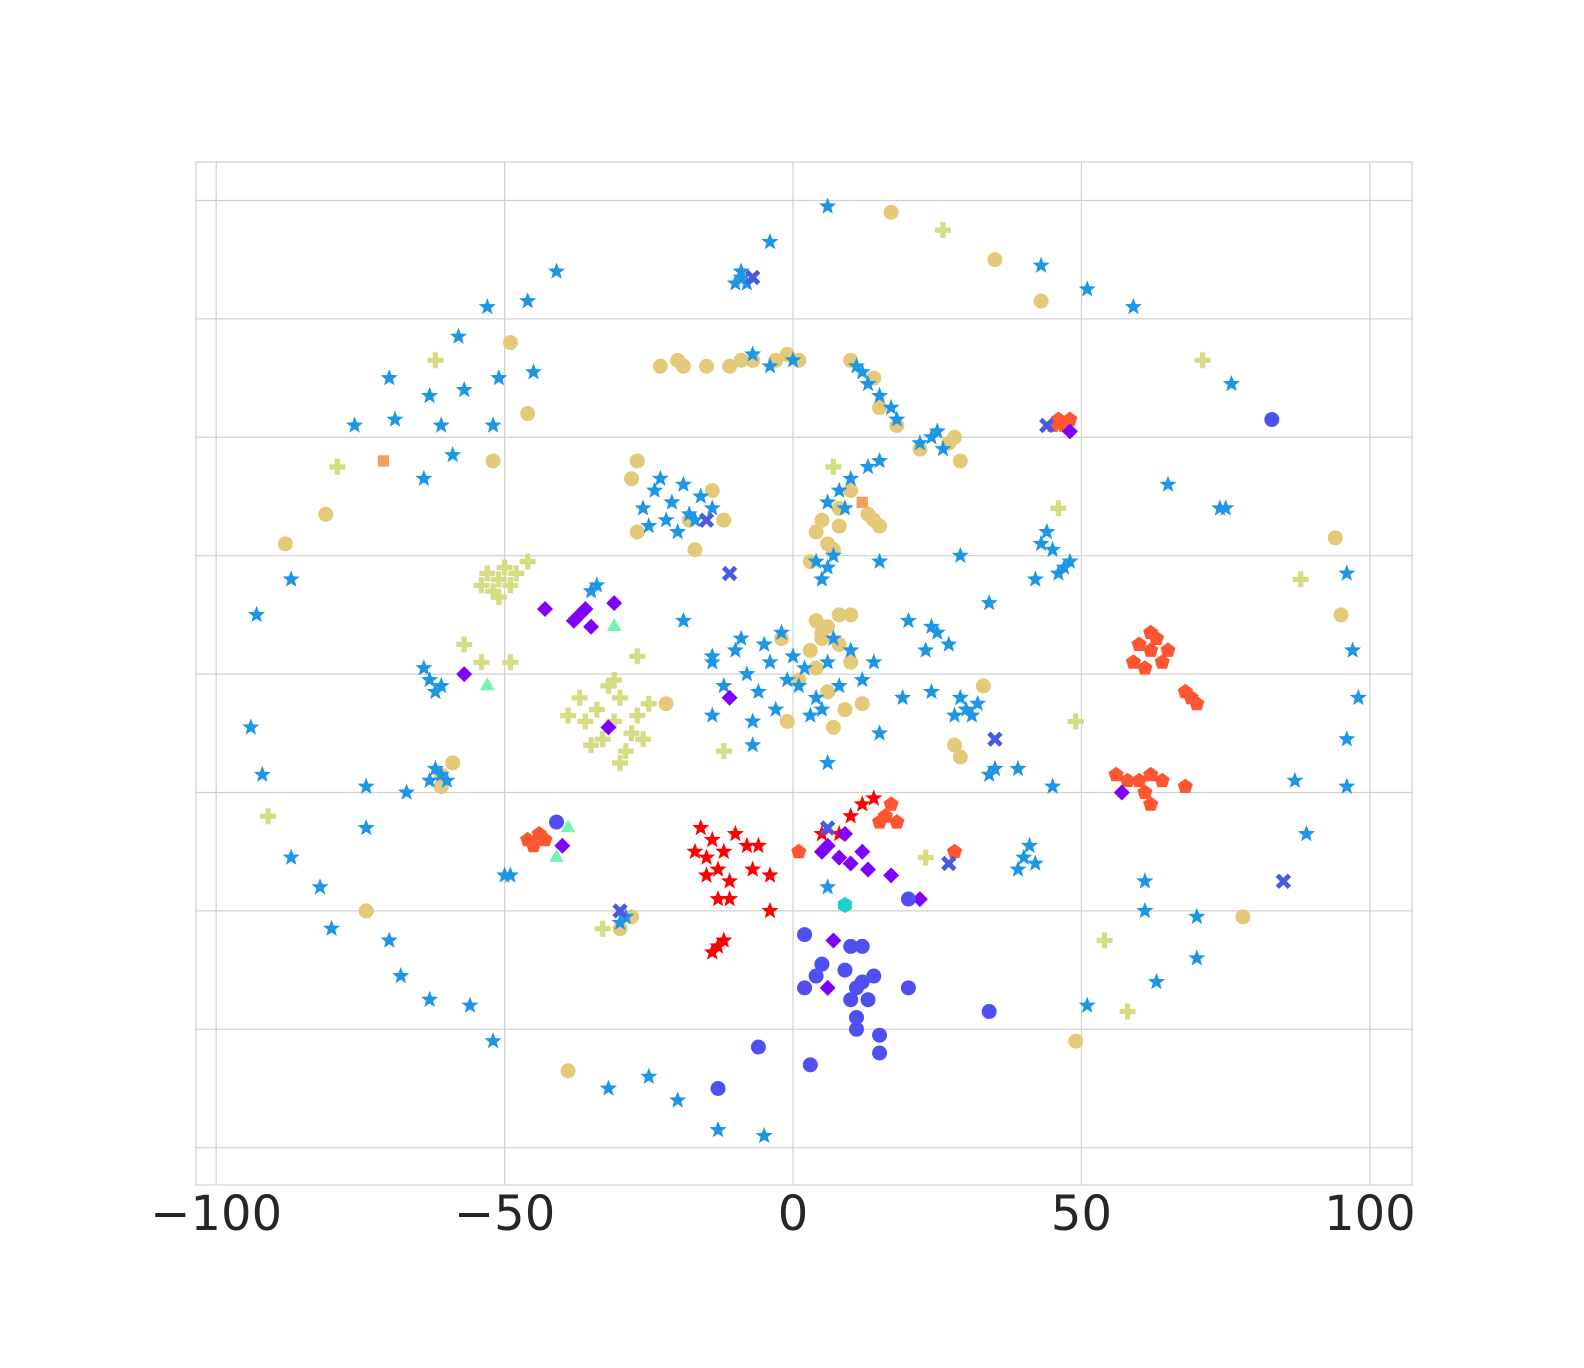 Image resolution: width=1584 pixels, height=1368 pixels. Describe the element at coordinates (1370, 1214) in the screenshot. I see `x-tick-label: 100` at that location.